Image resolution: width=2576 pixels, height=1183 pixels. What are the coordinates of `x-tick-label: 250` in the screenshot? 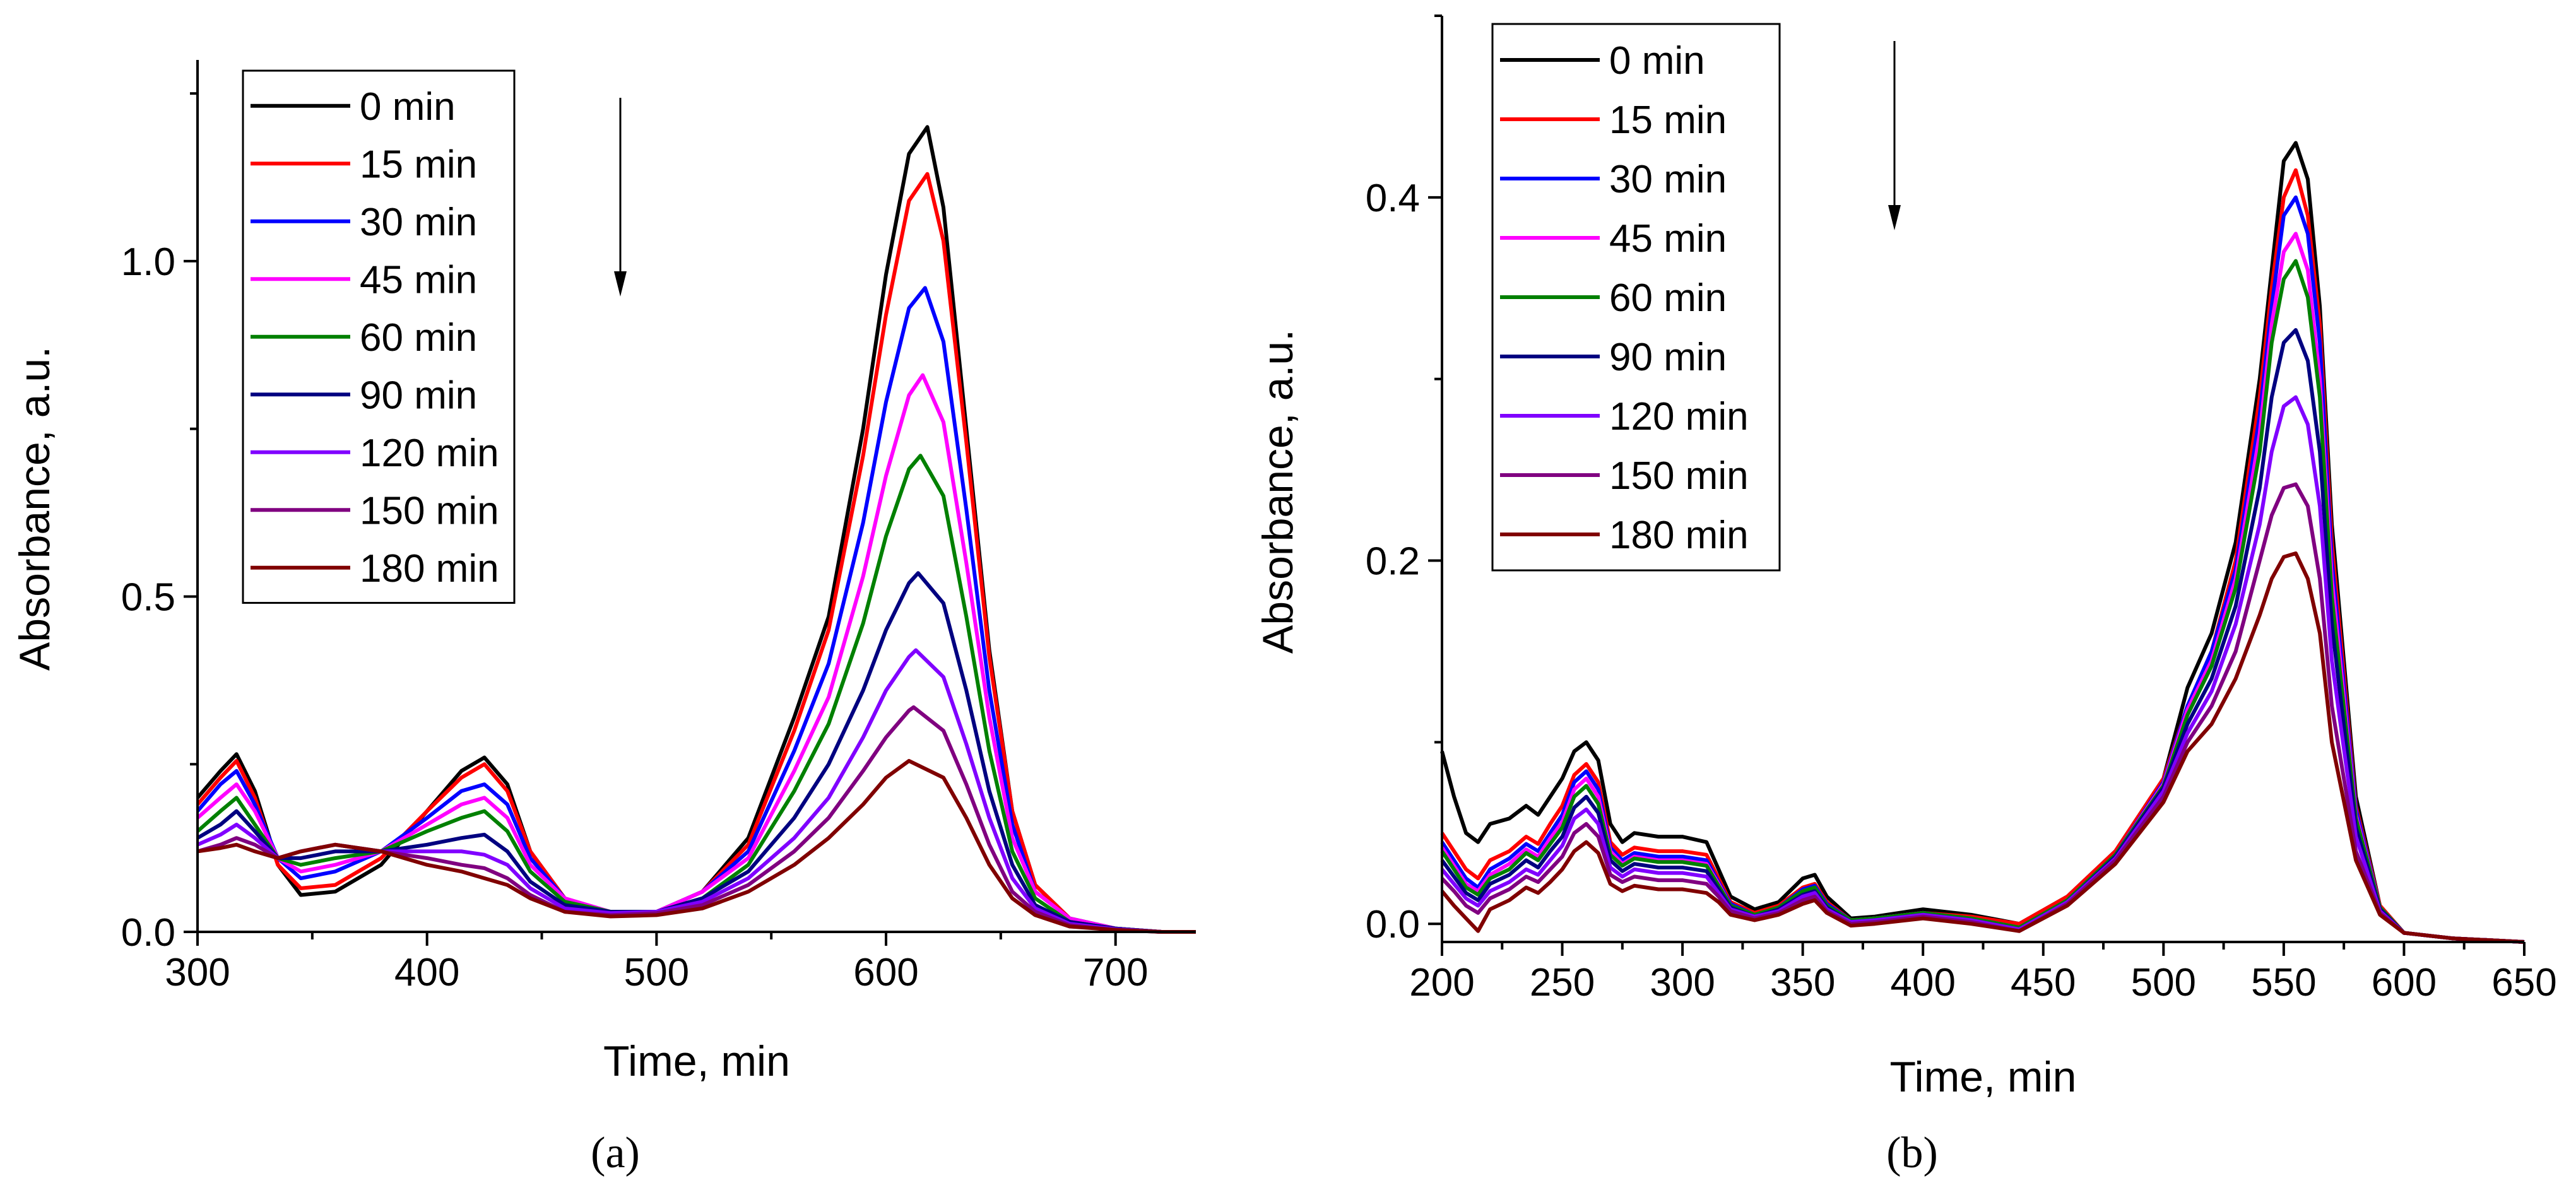 It's located at (1563, 983).